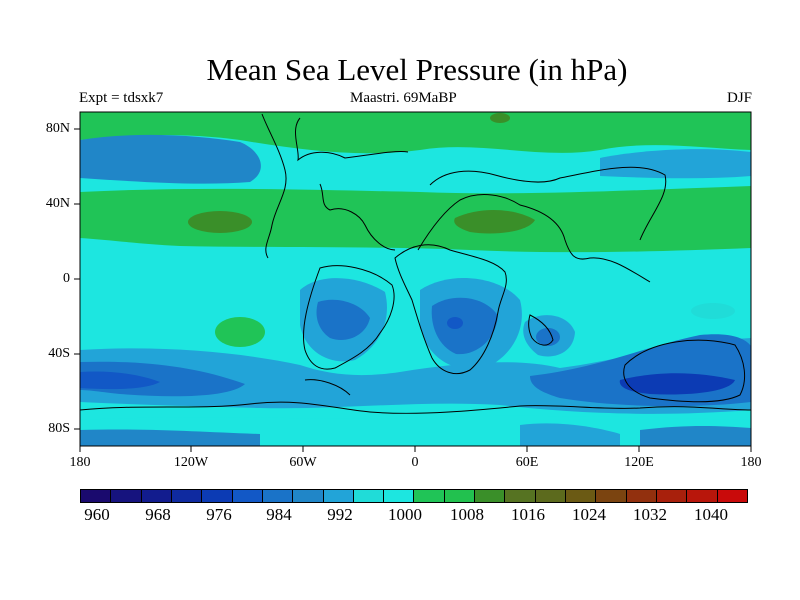 The height and width of the screenshot is (600, 800). Describe the element at coordinates (97, 514) in the screenshot. I see `colorbar-label: 960` at that location.